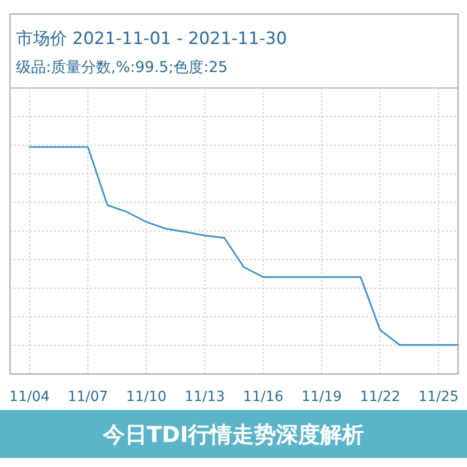 This screenshot has height=467, width=467. I want to click on chart-subtitle: 级品:质量分数,%:99.5;色度:25, so click(122, 67).